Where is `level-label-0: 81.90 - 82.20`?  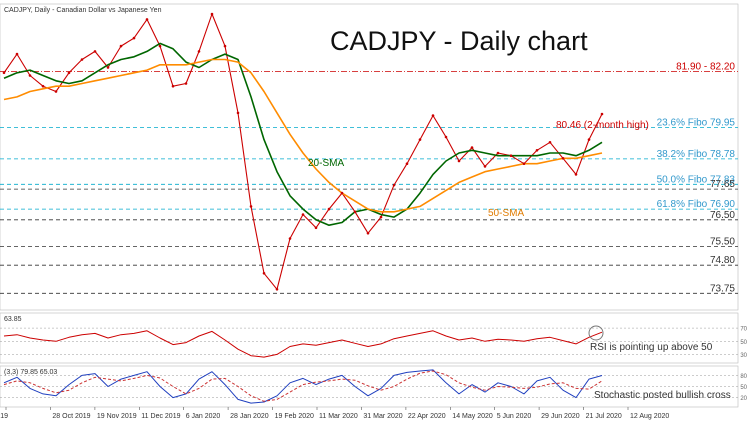 level-label-0: 81.90 - 82.20 is located at coordinates (705, 67).